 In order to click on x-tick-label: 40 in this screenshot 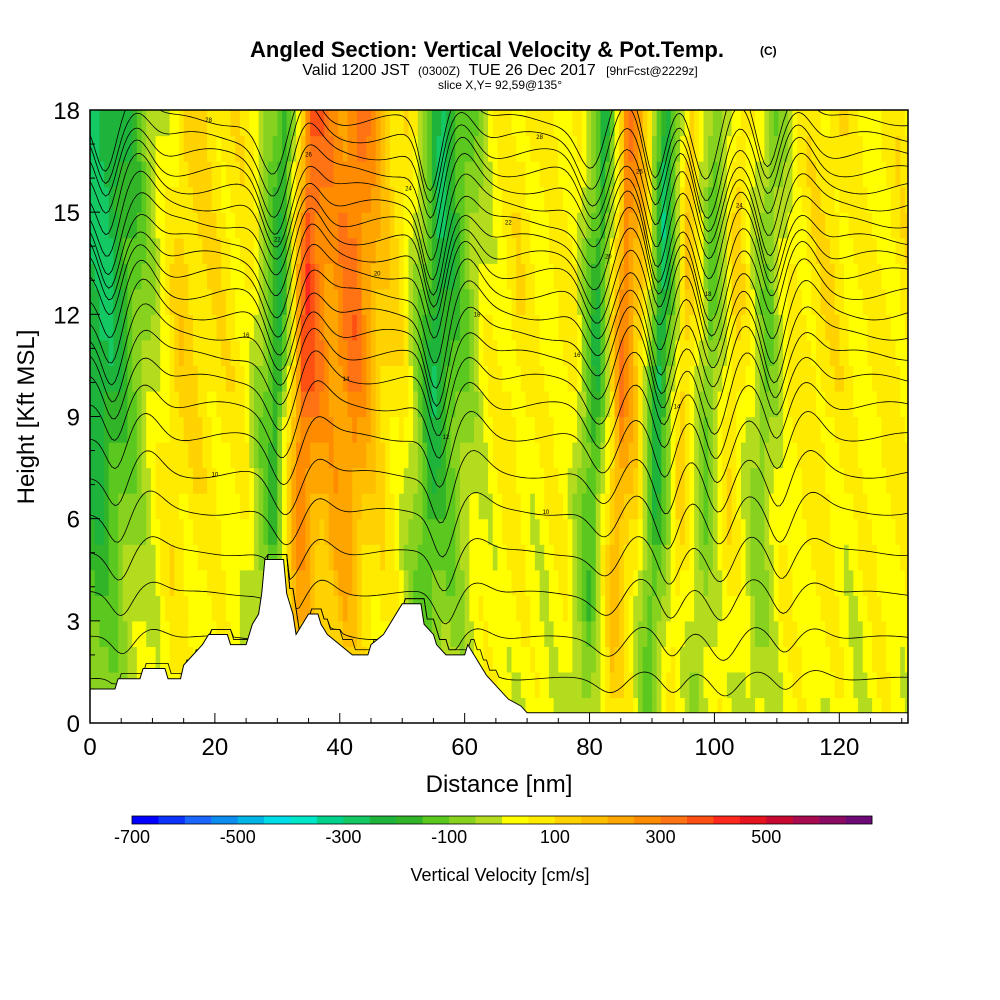, I will do `click(339, 747)`.